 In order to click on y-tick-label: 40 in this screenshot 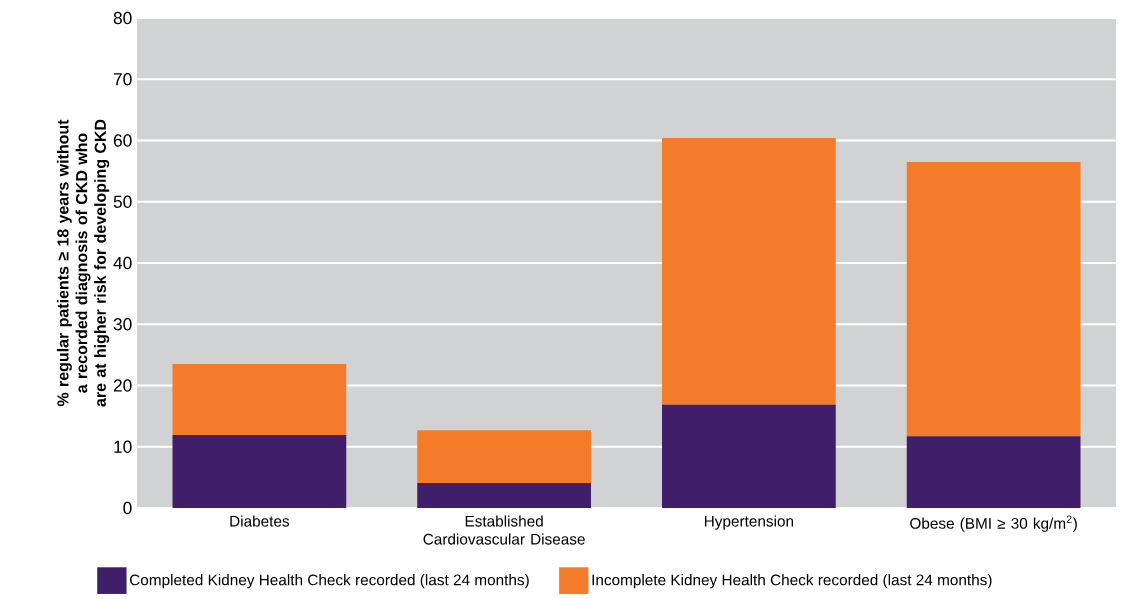, I will do `click(122, 263)`.